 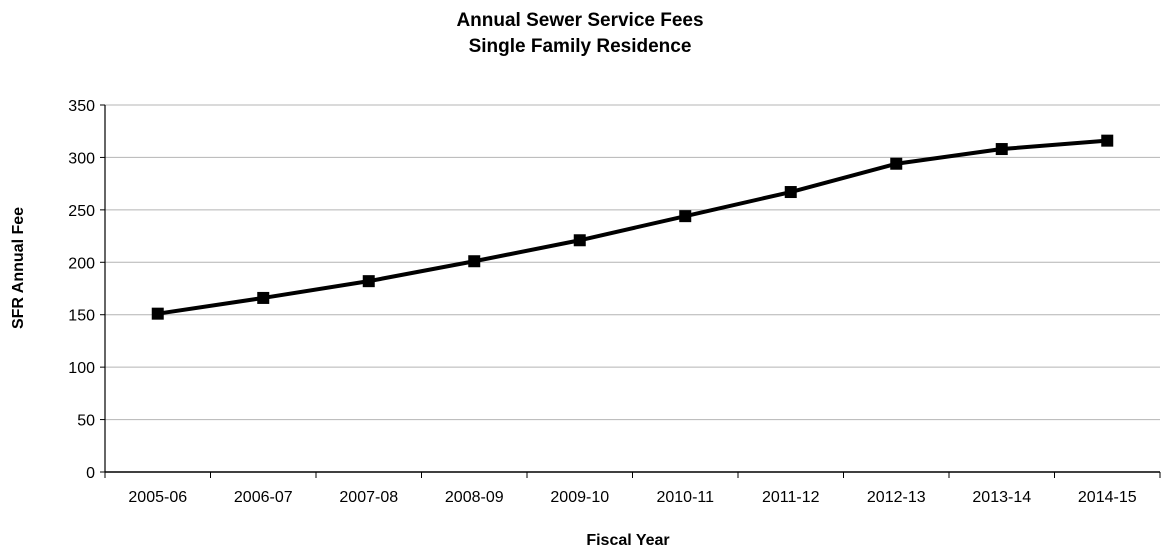 I want to click on y-tick-label-200: 200, so click(x=81, y=263).